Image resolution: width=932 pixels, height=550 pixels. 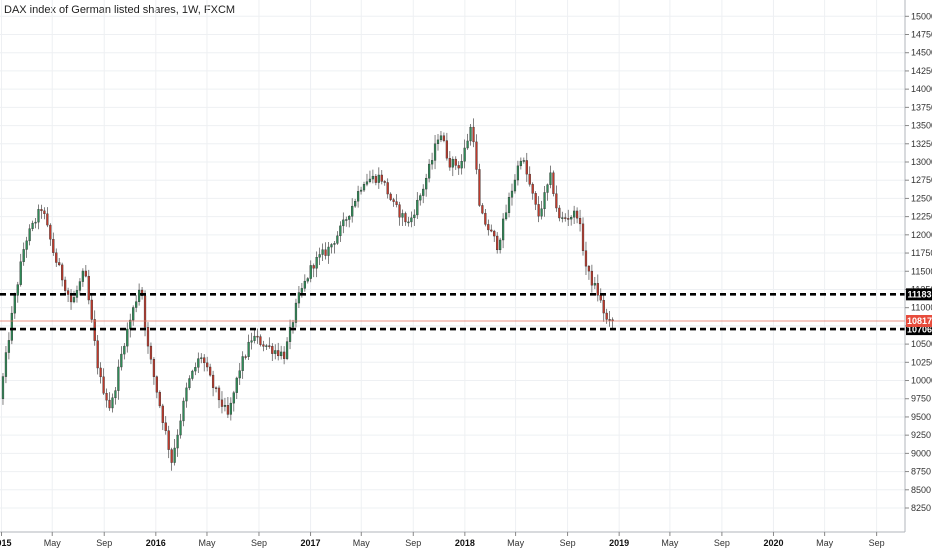 I want to click on level-badge-label: 11183, so click(x=919, y=295).